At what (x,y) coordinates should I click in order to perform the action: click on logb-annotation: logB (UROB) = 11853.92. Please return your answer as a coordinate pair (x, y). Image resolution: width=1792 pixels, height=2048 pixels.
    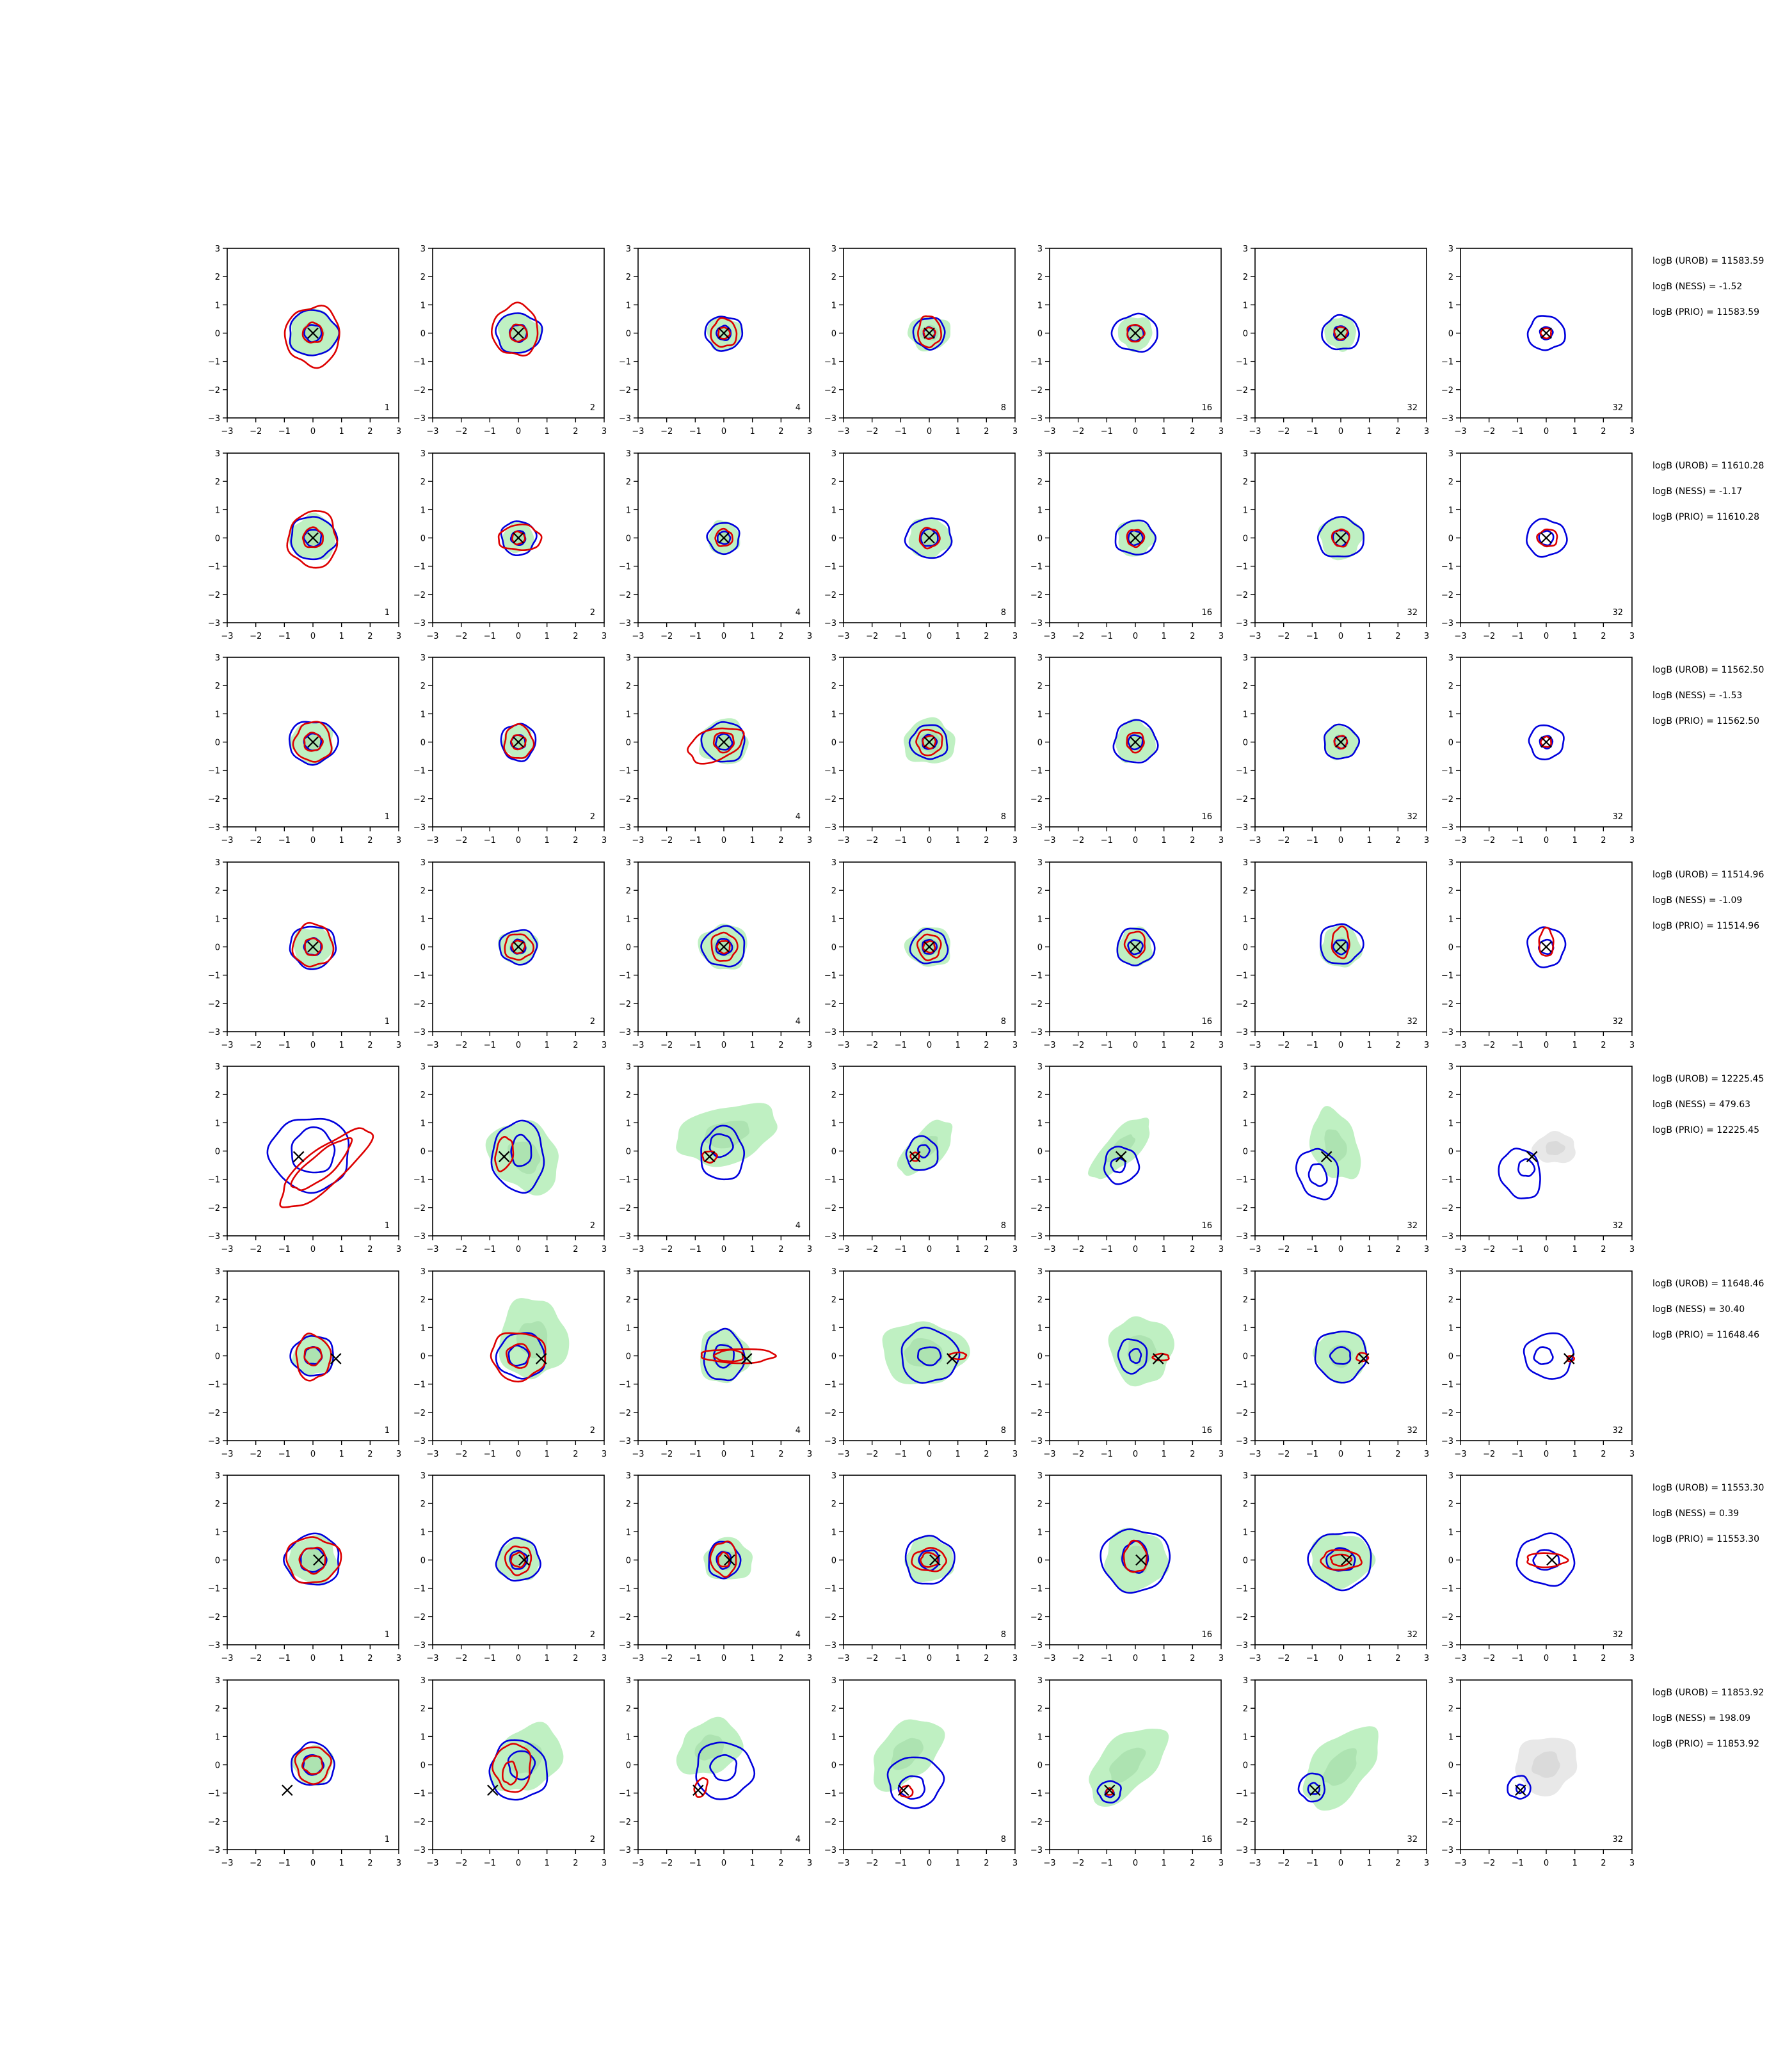
    Looking at the image, I should click on (1708, 1693).